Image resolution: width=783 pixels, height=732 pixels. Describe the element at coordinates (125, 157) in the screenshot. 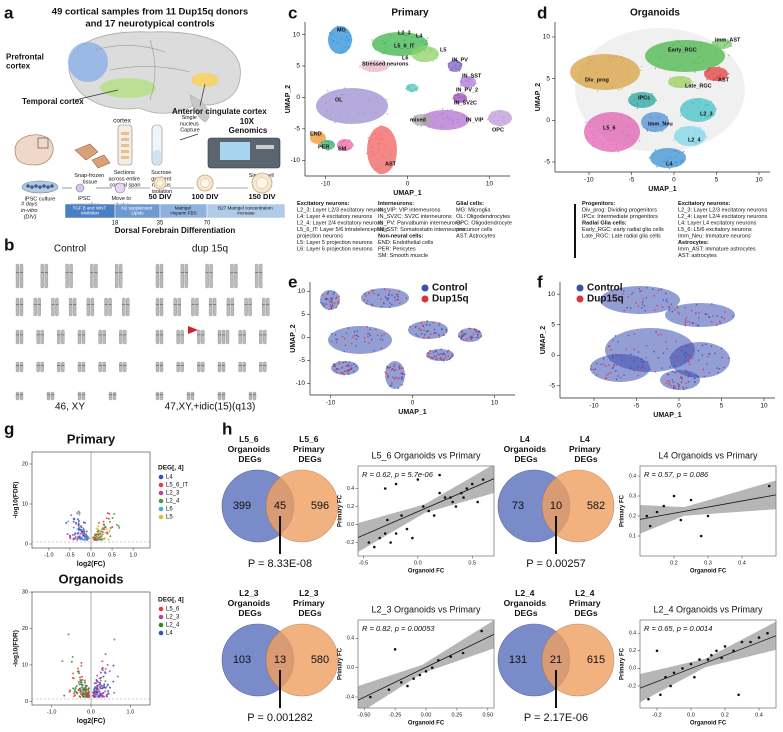

I see `tissue-section` at that location.